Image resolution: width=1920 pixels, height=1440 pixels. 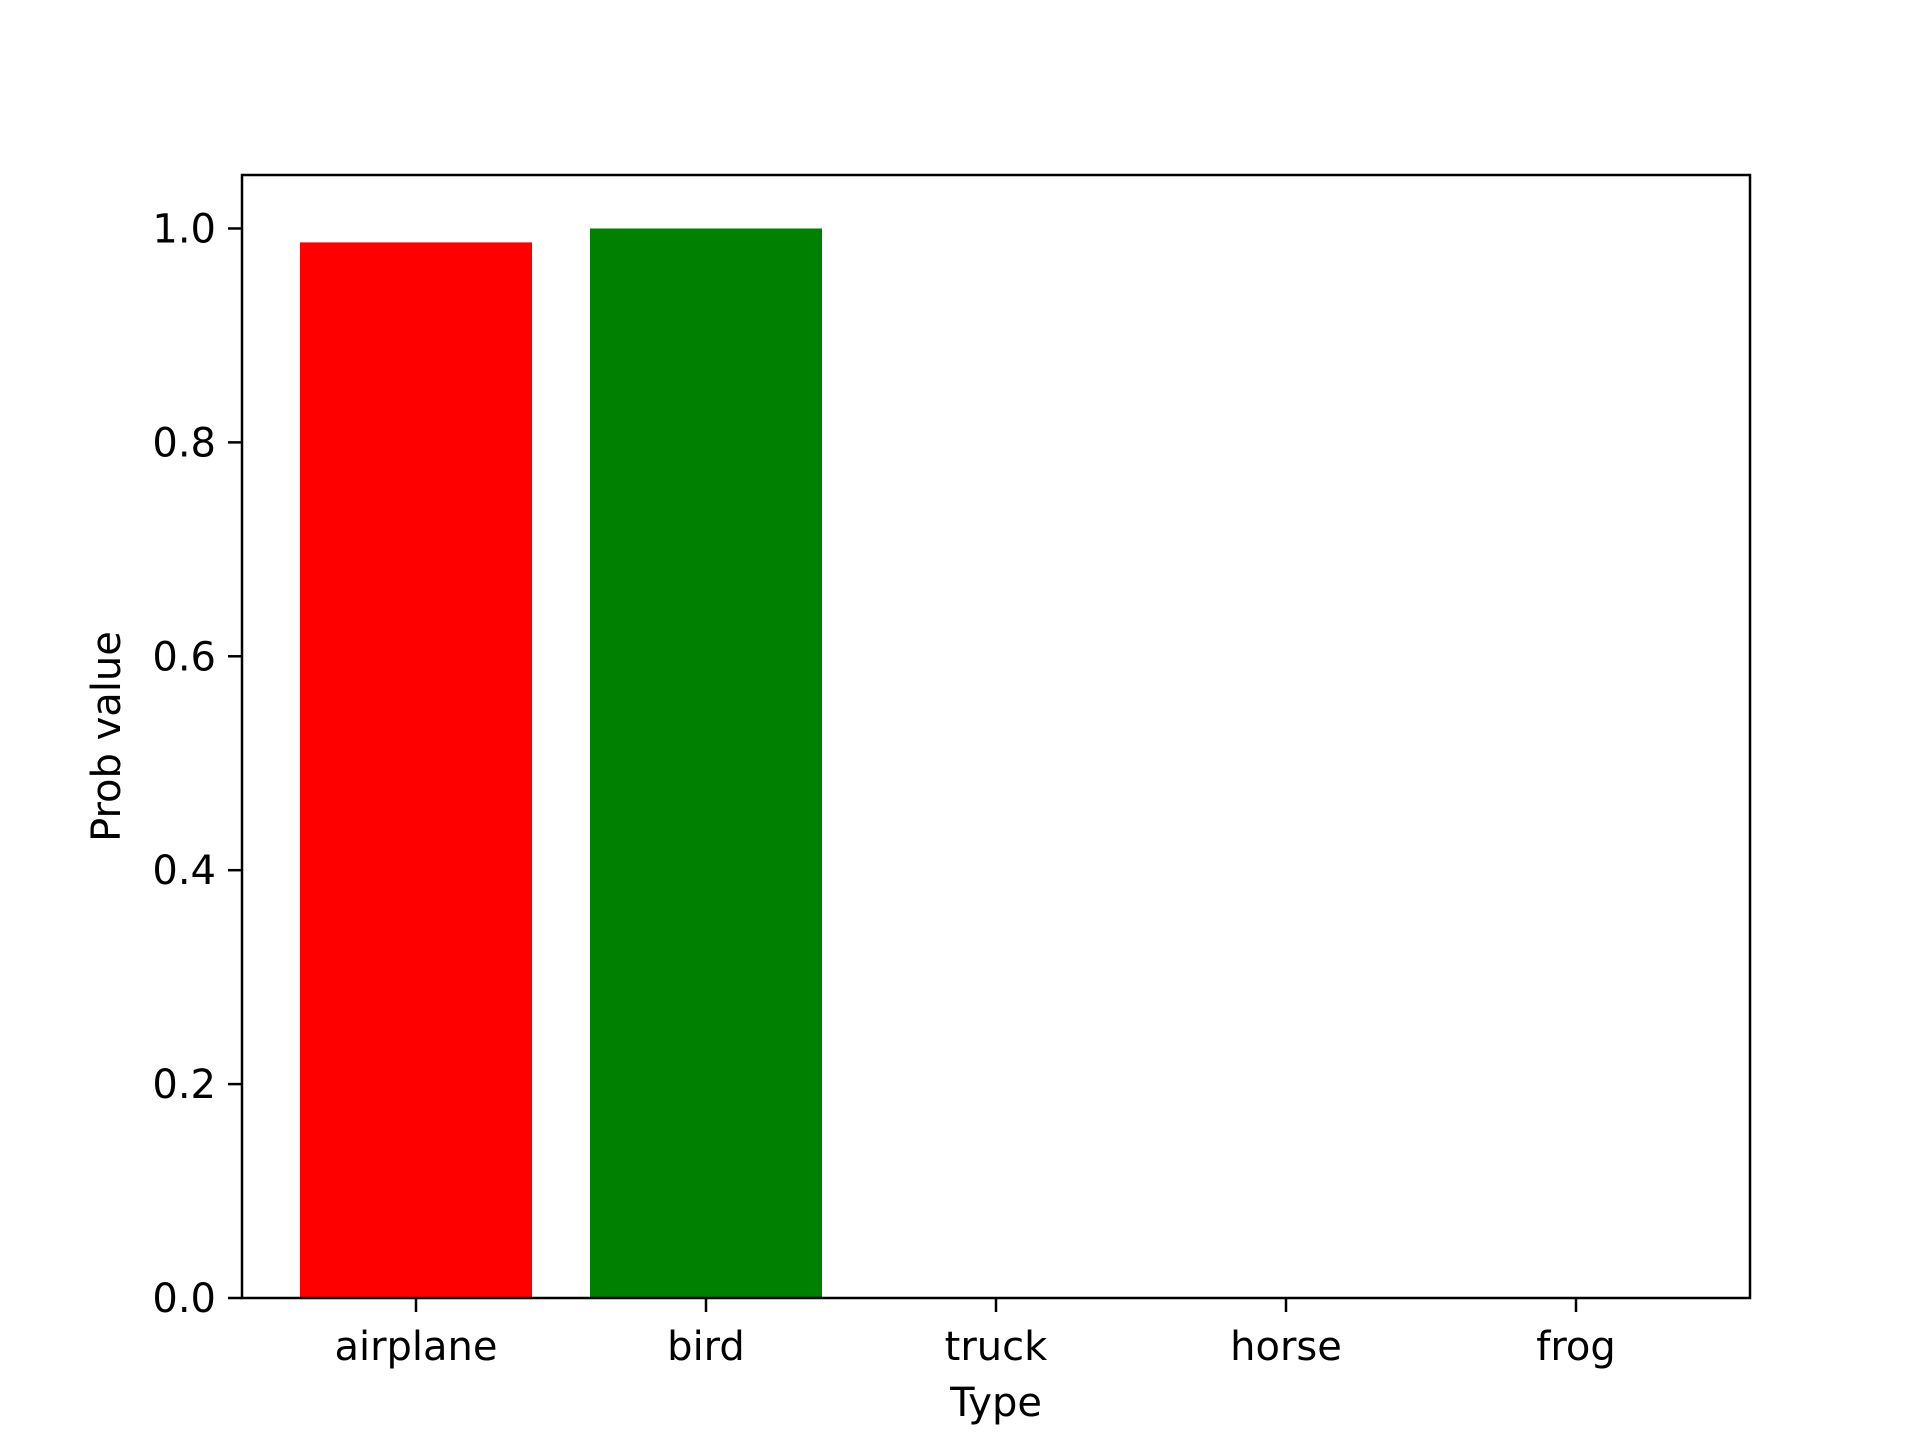 What do you see at coordinates (184, 443) in the screenshot?
I see `y-tick-label: 0.8` at bounding box center [184, 443].